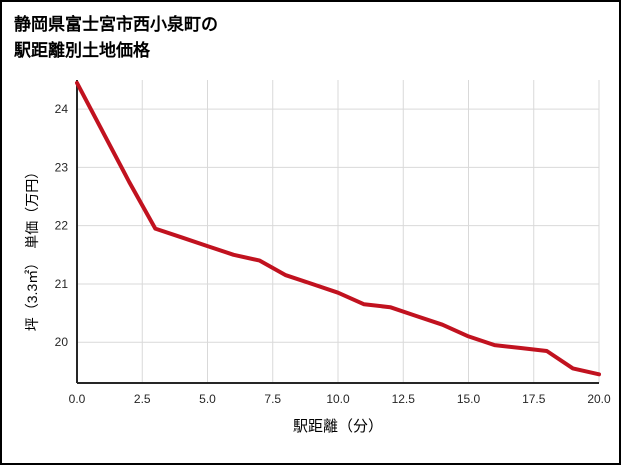  What do you see at coordinates (32, 248) in the screenshot?
I see `y-axis-label: 坪（3.3㎡） 単価（万円）` at bounding box center [32, 248].